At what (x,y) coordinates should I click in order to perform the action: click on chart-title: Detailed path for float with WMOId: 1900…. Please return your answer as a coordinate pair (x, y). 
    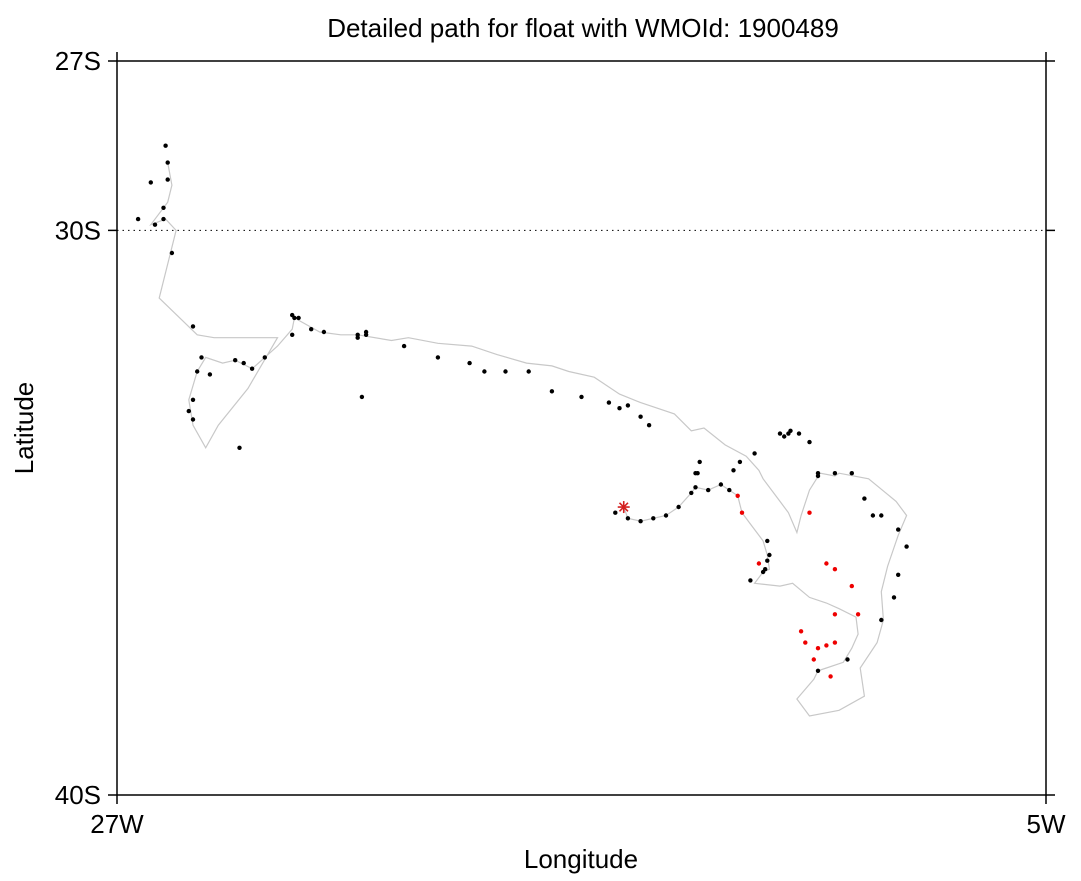
    Looking at the image, I should click on (583, 28).